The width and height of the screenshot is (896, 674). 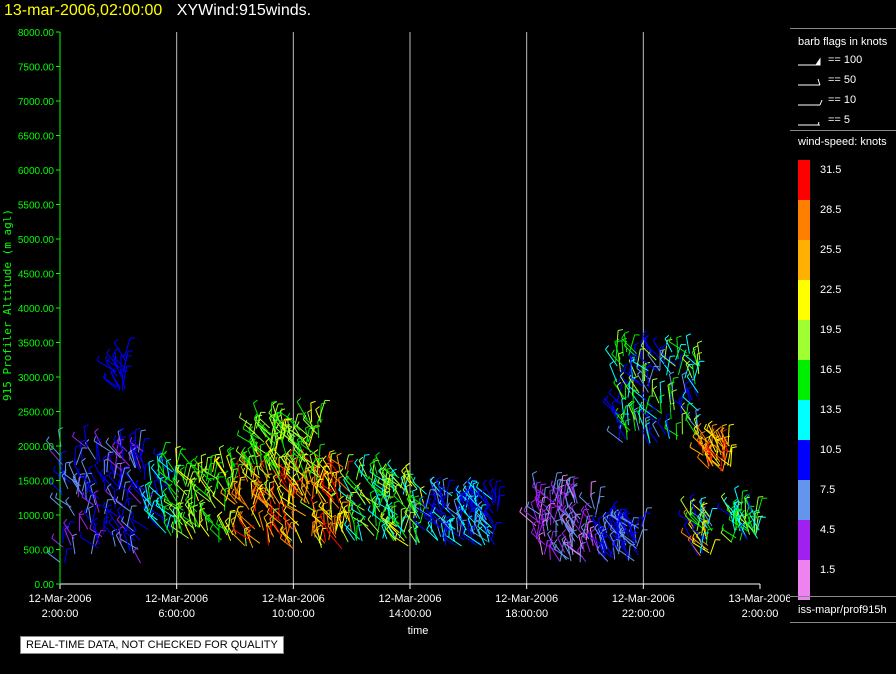 I want to click on y-tick-label: 7000.00, so click(x=36, y=102).